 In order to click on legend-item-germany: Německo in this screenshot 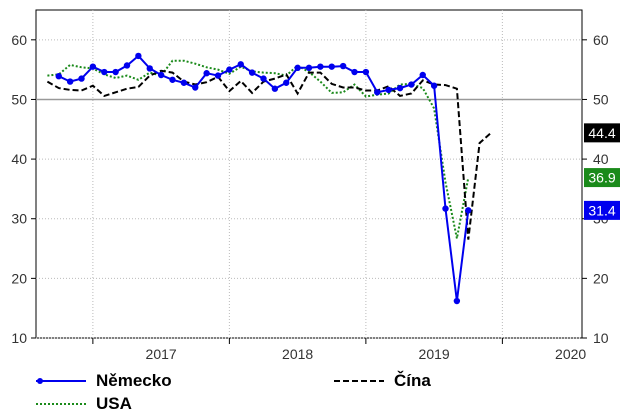, I will do `click(104, 381)`.